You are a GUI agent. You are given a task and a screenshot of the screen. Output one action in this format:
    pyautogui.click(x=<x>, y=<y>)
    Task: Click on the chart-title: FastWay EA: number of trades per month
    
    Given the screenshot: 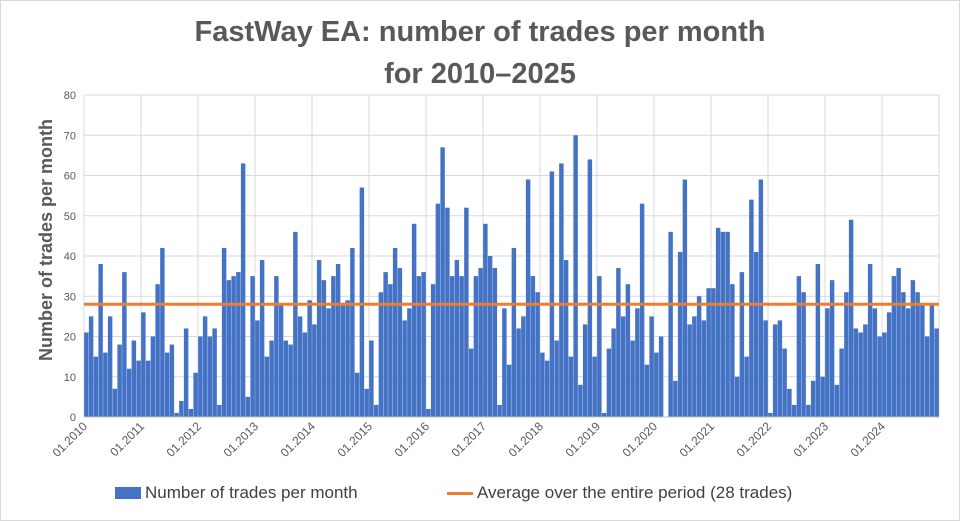 What is the action you would take?
    pyautogui.click(x=480, y=32)
    